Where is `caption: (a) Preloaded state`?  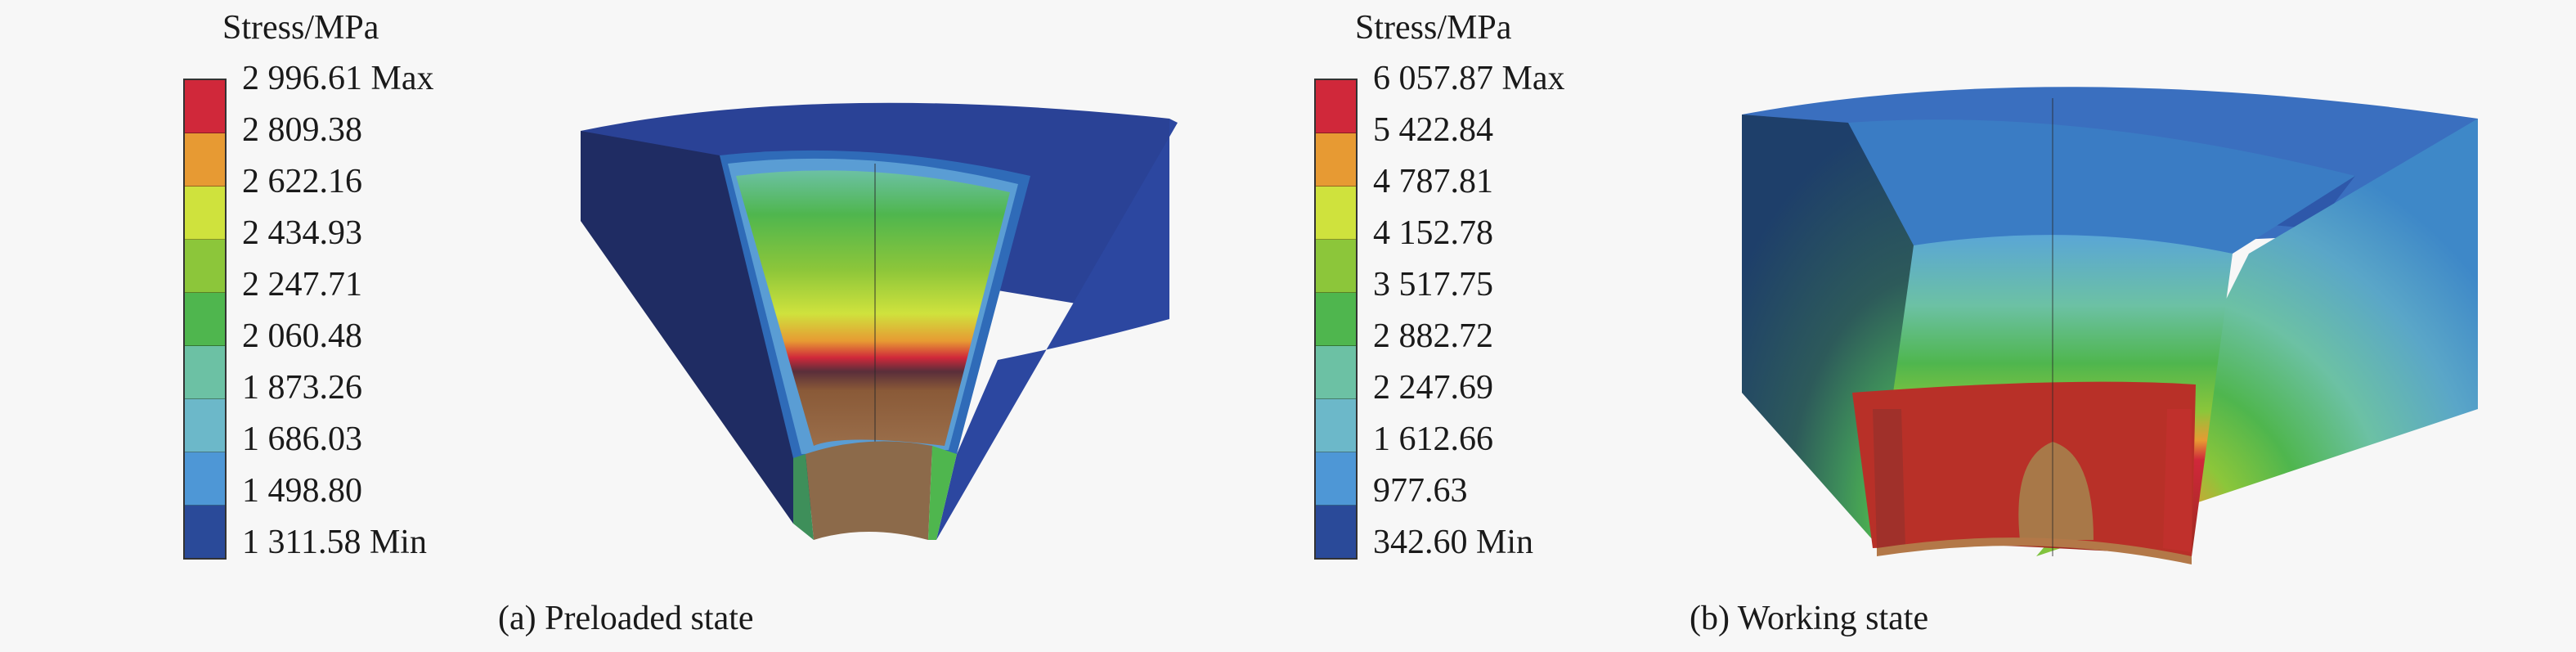
caption: (a) Preloaded state is located at coordinates (626, 618).